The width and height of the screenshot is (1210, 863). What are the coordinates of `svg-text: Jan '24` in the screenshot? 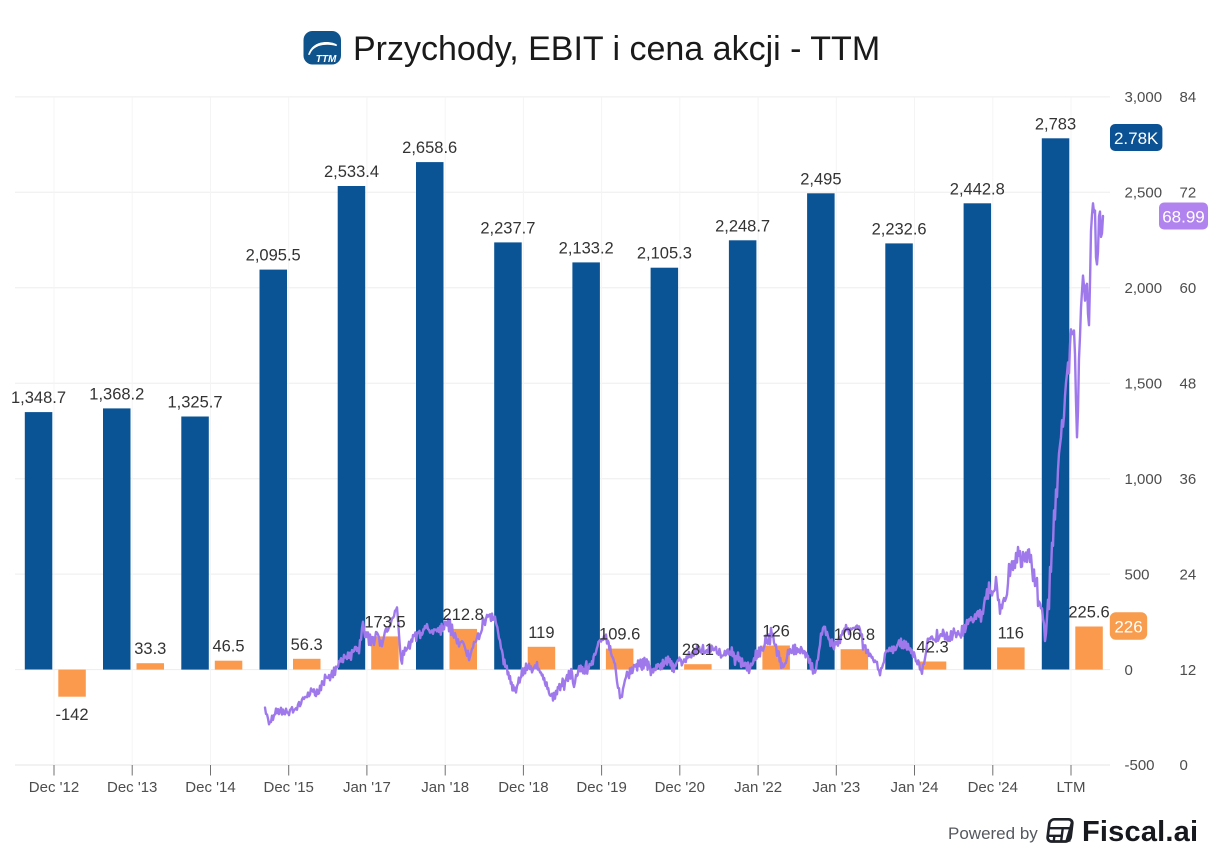 It's located at (915, 787).